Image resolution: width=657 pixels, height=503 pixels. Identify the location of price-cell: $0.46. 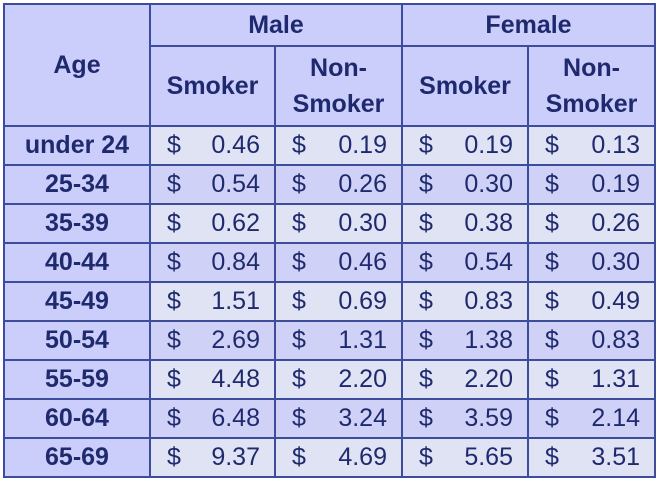
(212, 145).